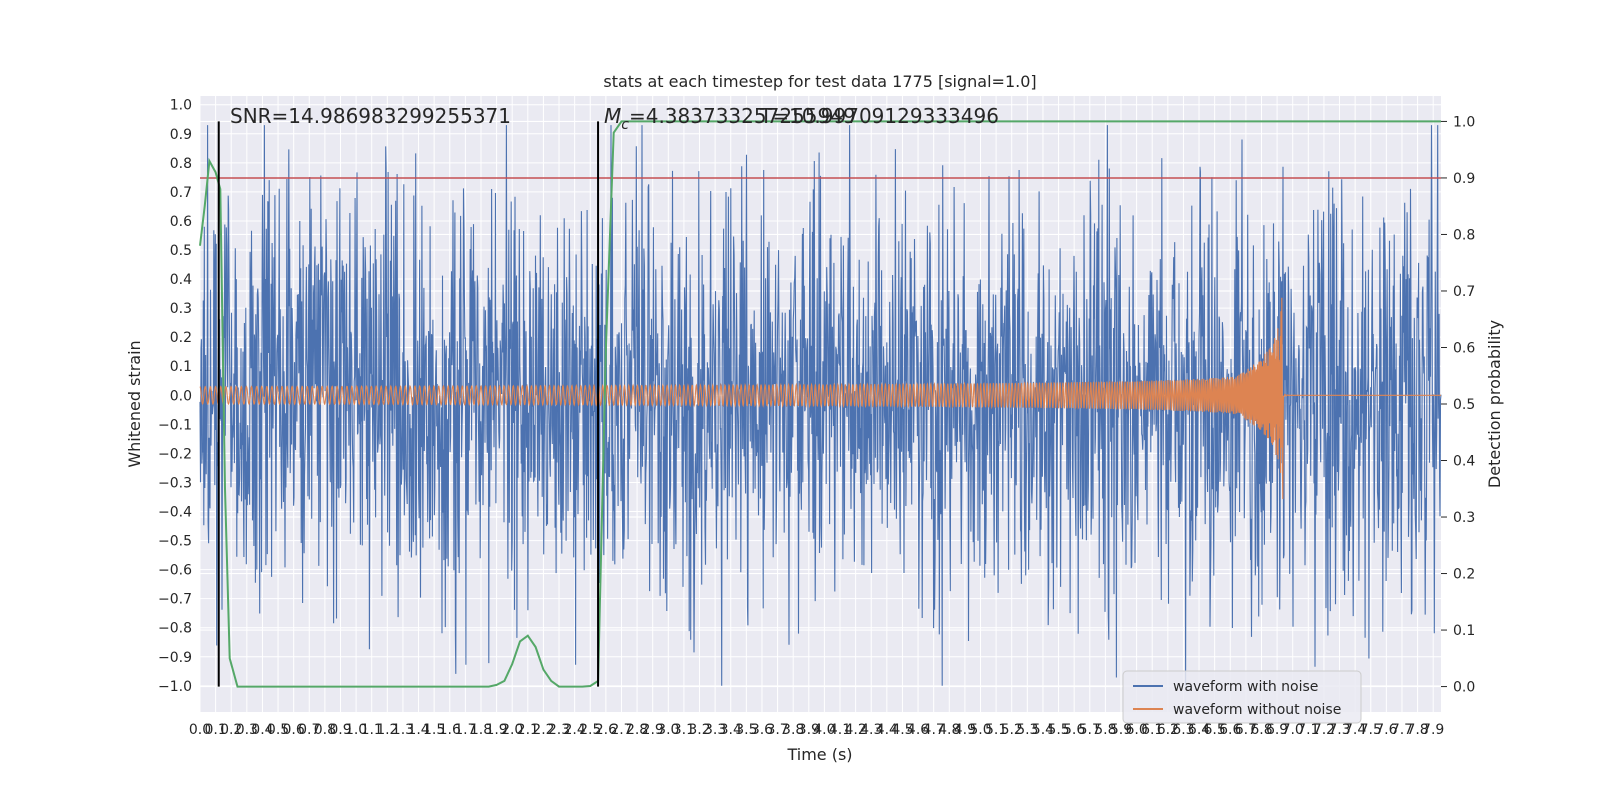 This screenshot has width=1600, height=800. I want to click on x-tick-label: 1.1, so click(372, 730).